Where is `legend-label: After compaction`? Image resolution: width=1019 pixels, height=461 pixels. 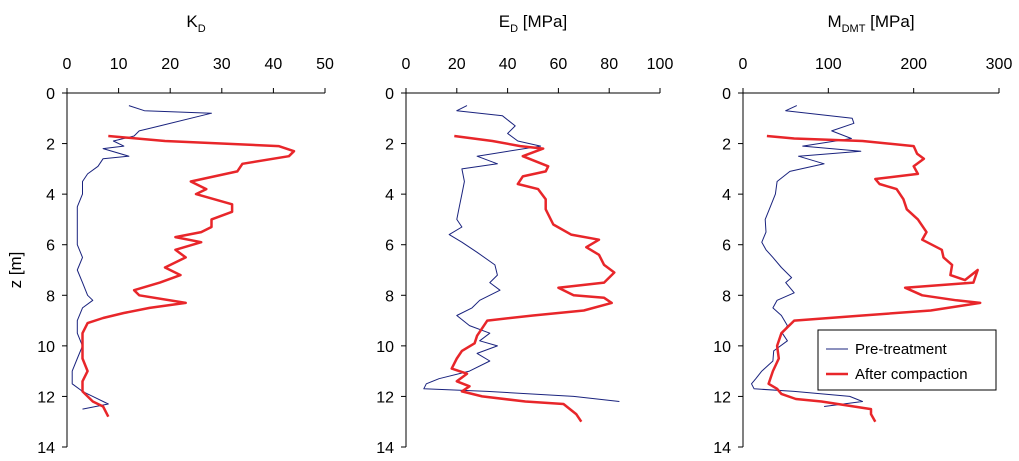
legend-label: After compaction is located at coordinates (911, 374).